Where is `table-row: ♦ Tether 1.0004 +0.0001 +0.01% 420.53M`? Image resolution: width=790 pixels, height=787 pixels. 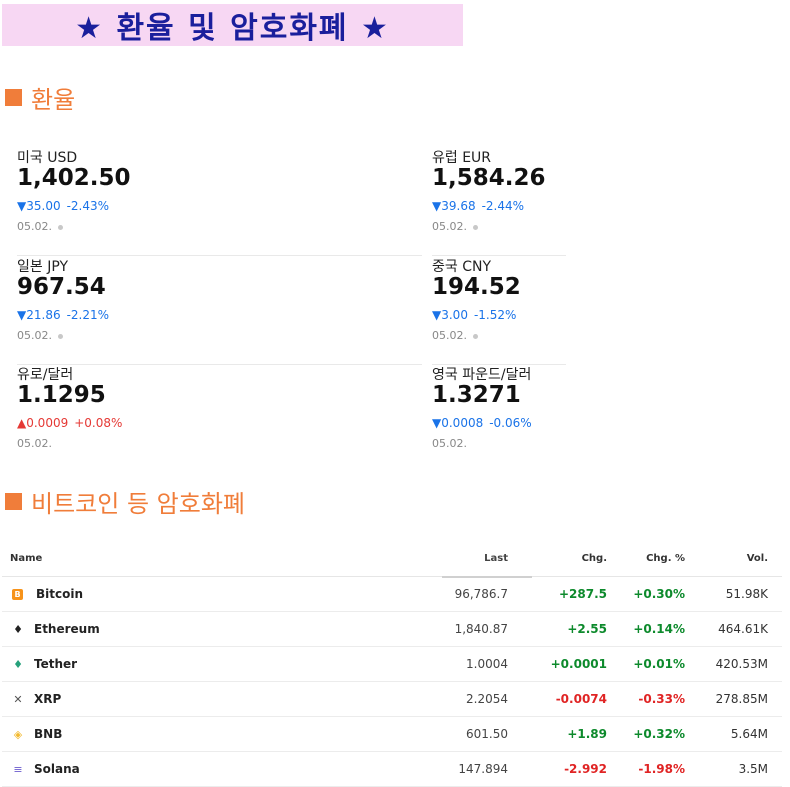
table-row: ♦ Tether 1.0004 +0.0001 +0.01% 420.53M is located at coordinates (392, 664).